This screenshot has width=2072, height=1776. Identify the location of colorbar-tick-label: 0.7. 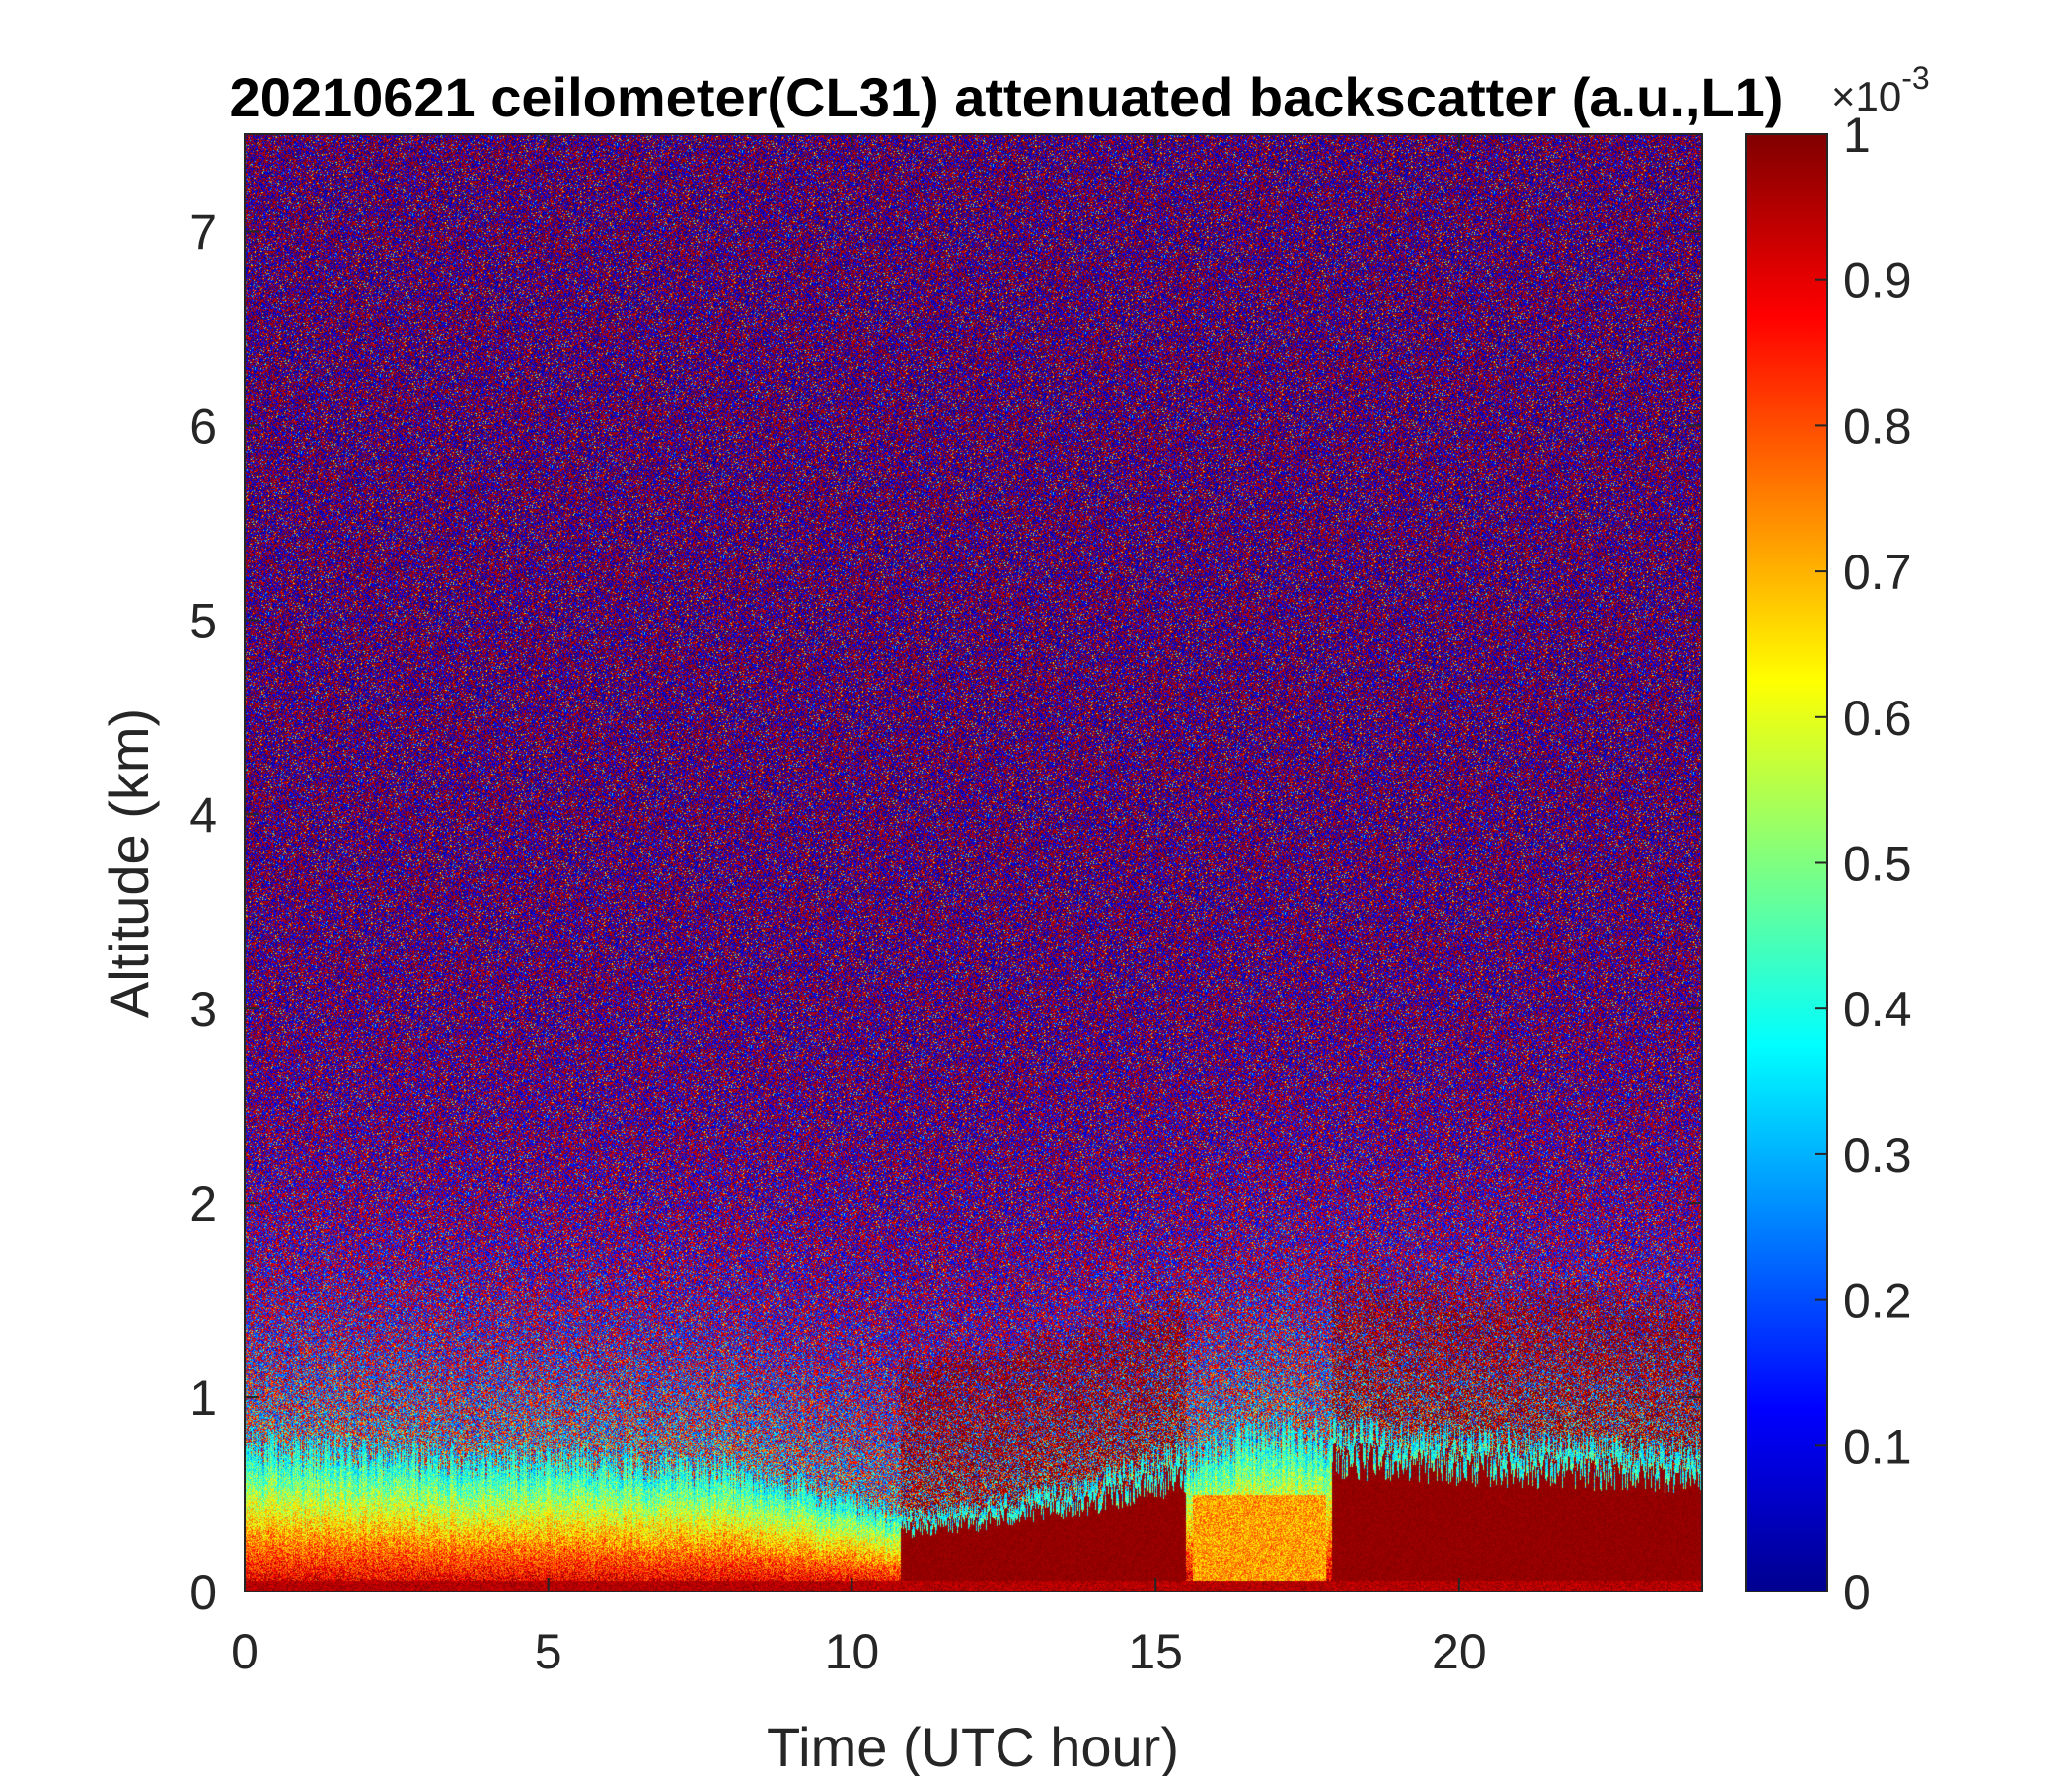
(1877, 573).